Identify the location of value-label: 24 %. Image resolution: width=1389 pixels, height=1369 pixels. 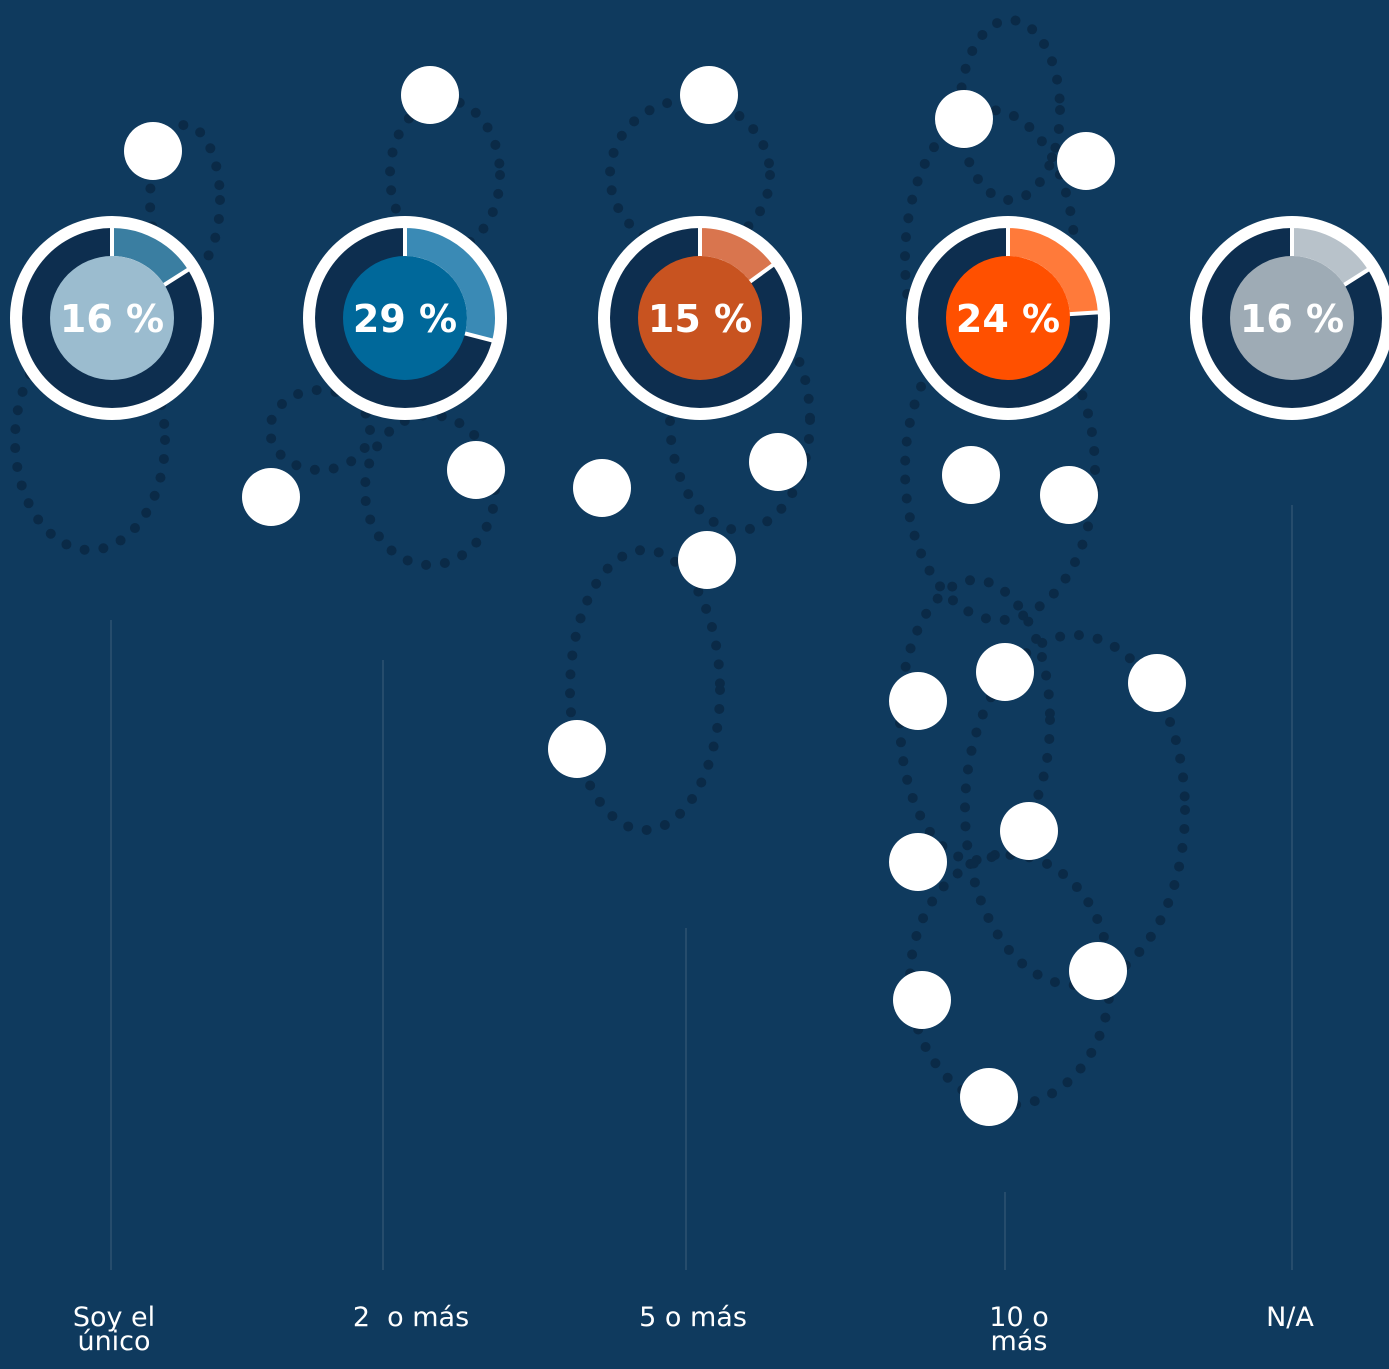
(1008, 319).